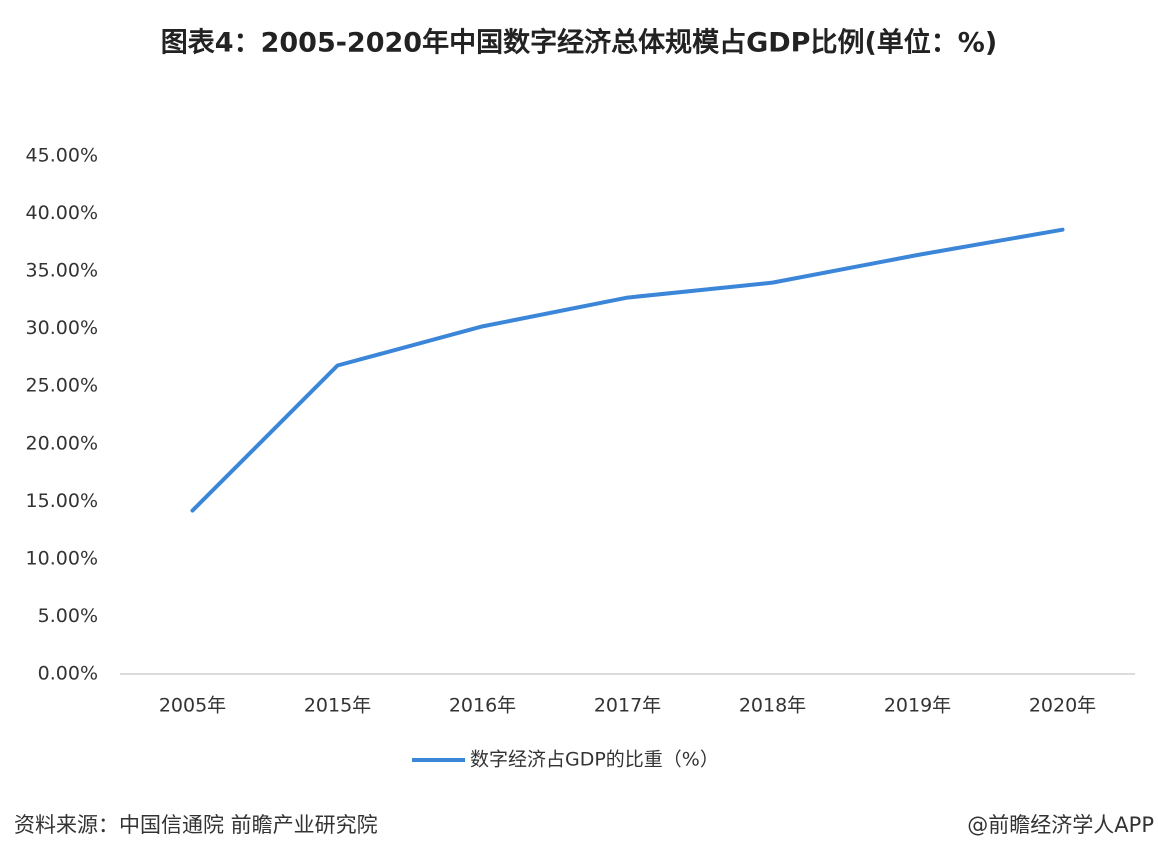  I want to click on credit-note: @前瞻经济学人APP, so click(1060, 825).